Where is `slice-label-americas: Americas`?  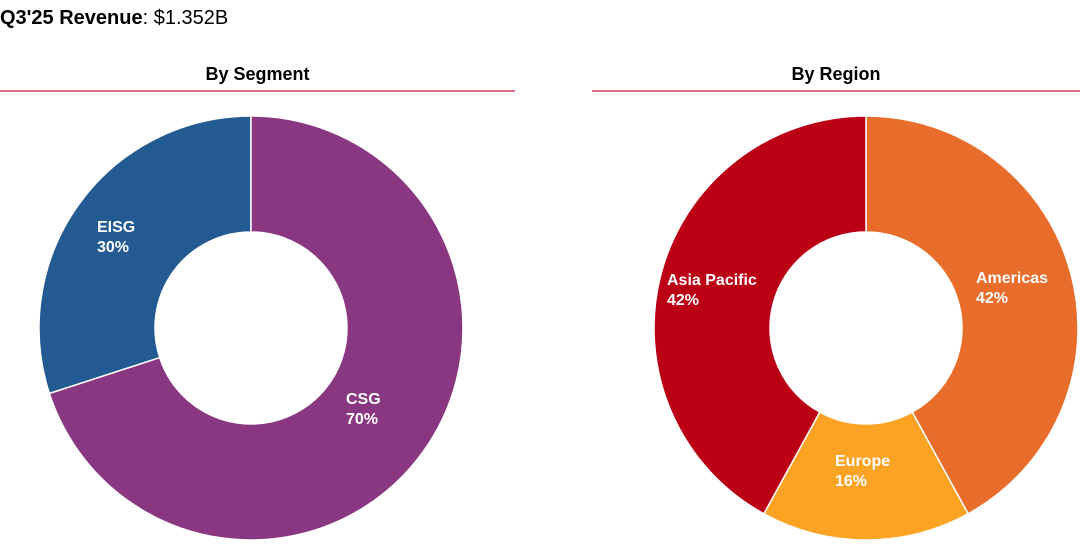
slice-label-americas: Americas is located at coordinates (1012, 278).